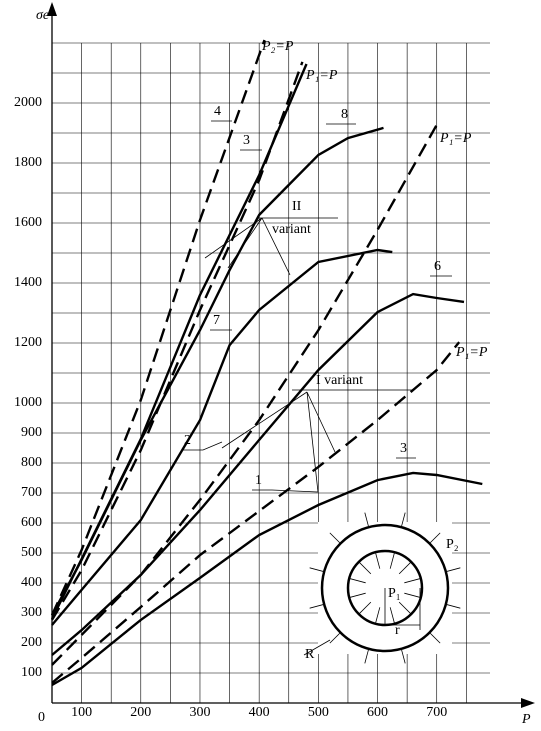 This screenshot has width=541, height=731. Describe the element at coordinates (28, 282) in the screenshot. I see `y-tick-label: 1400` at that location.